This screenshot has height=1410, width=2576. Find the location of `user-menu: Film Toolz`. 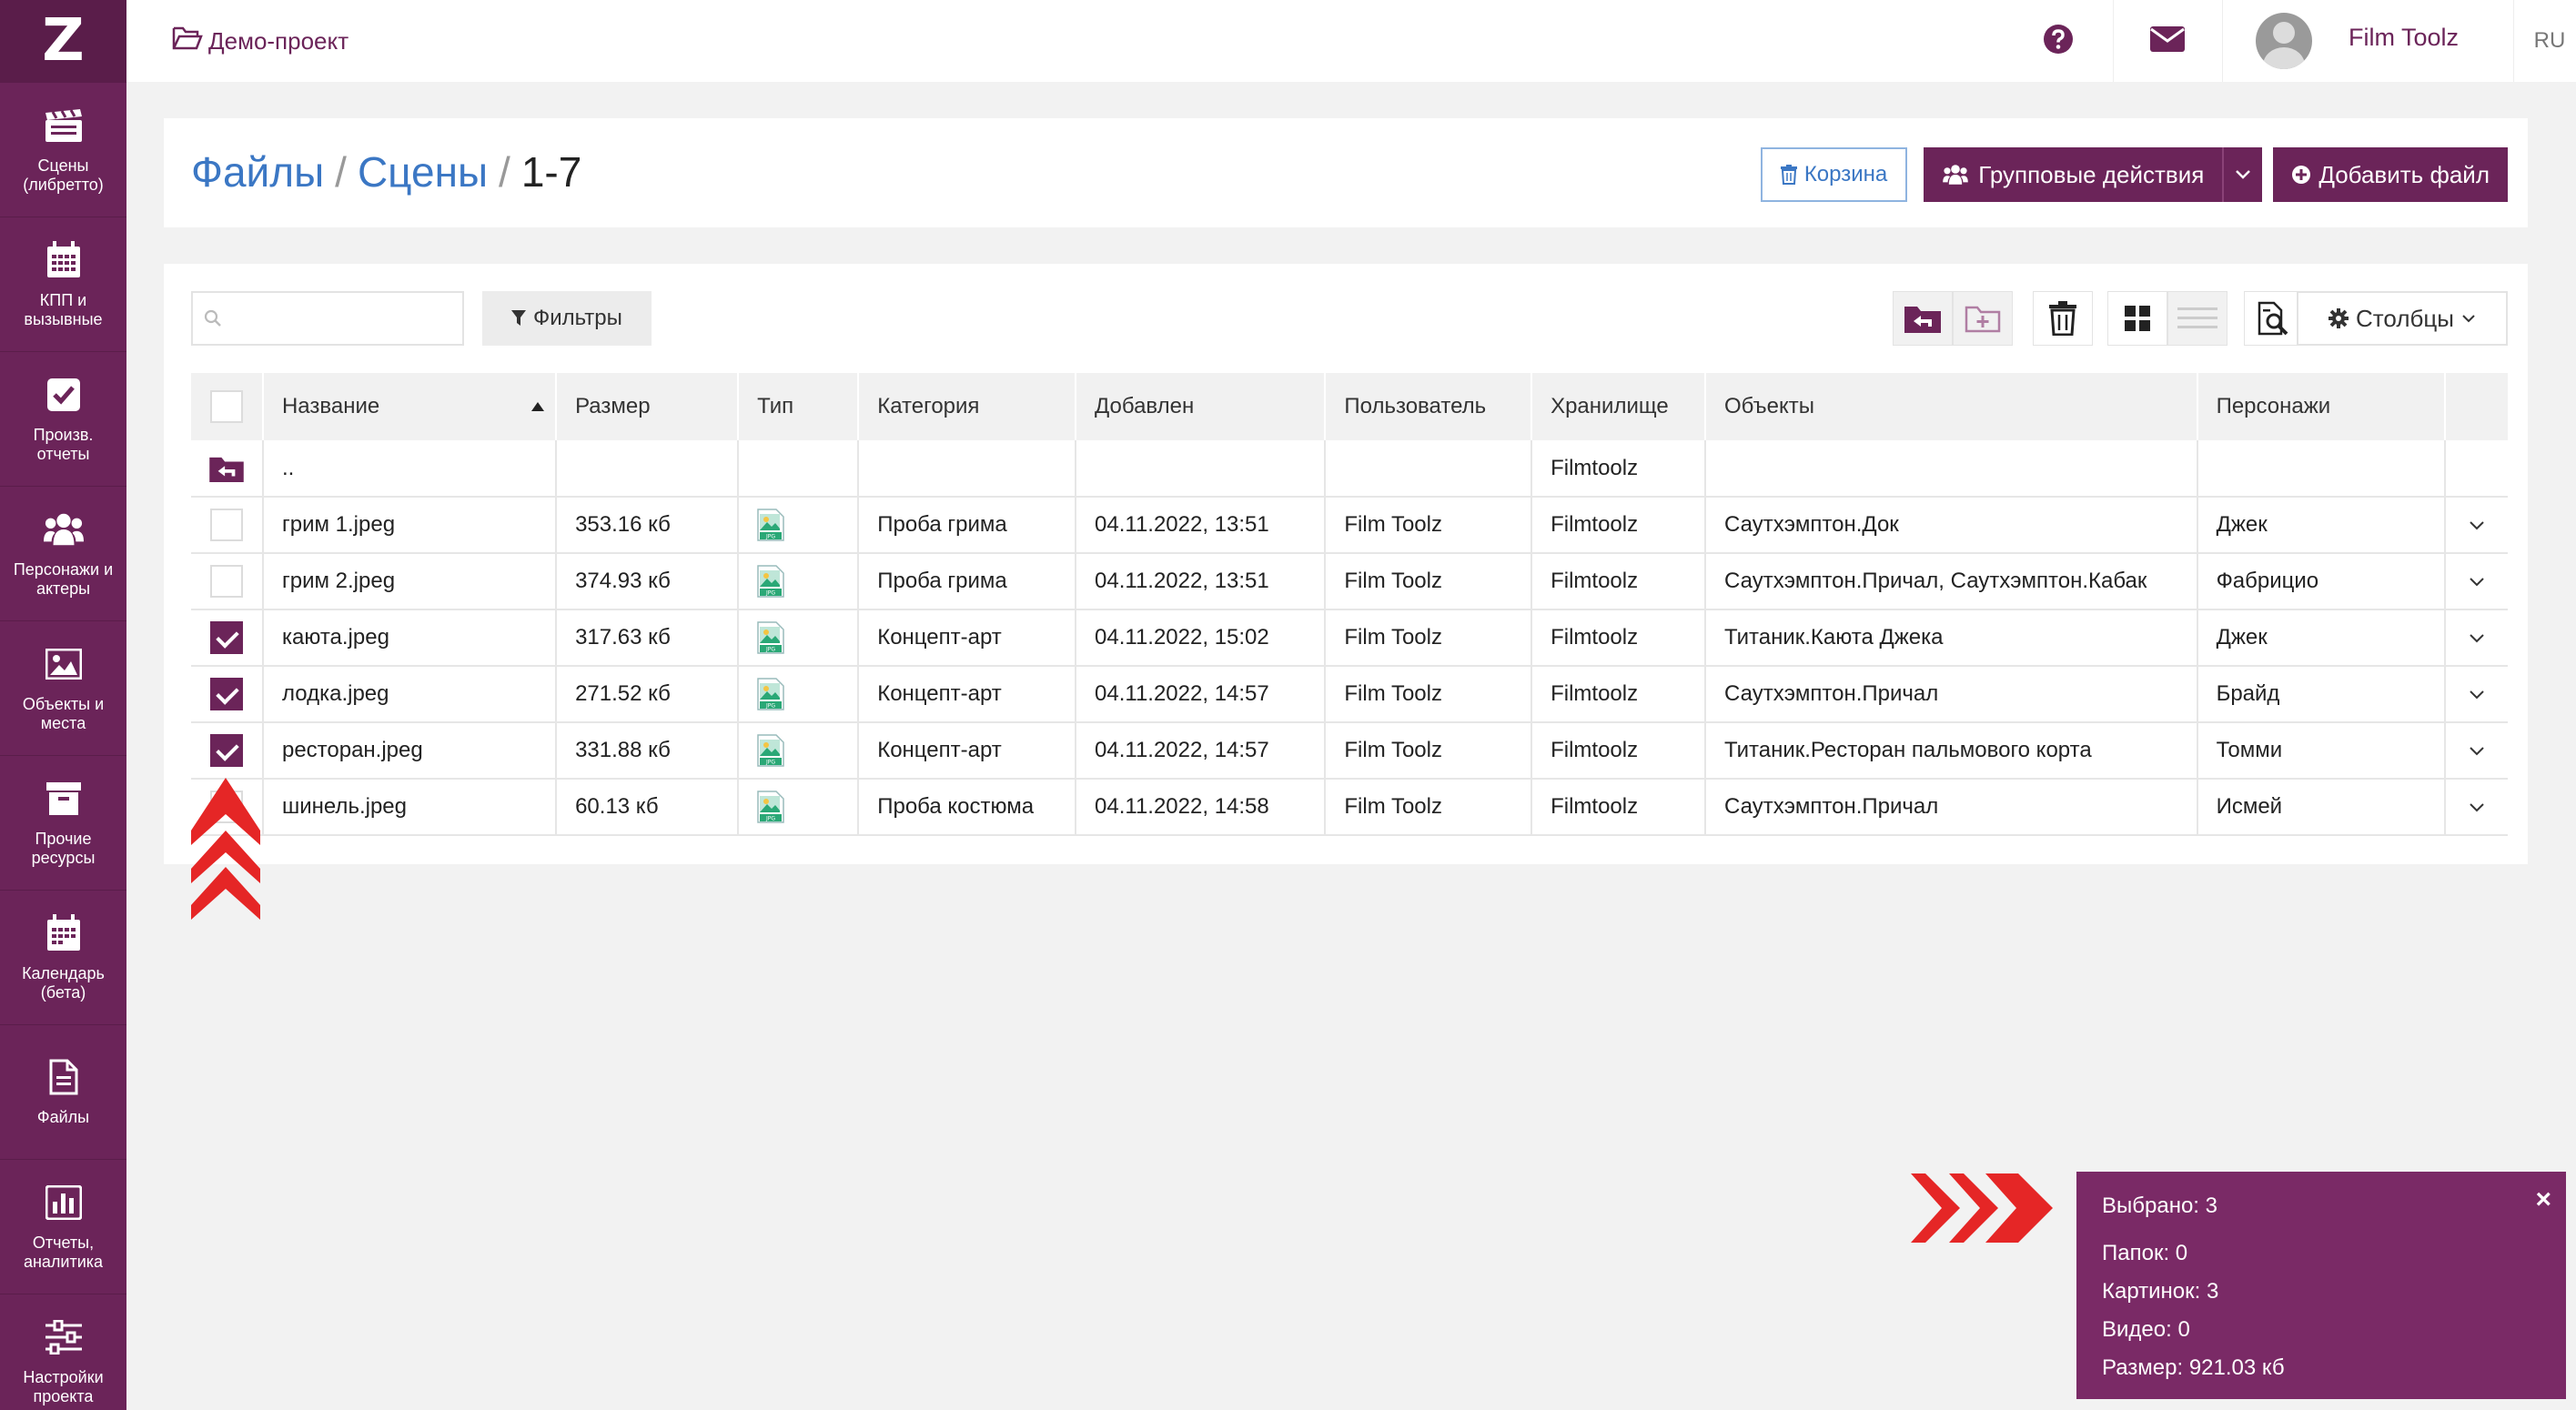

user-menu: Film Toolz is located at coordinates (2367, 41).